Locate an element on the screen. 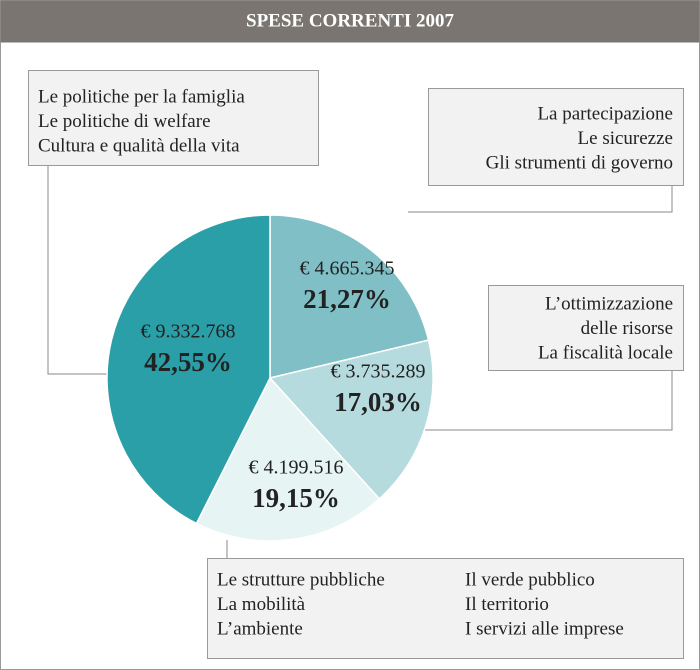 This screenshot has width=700, height=670. group-item: La partecipazione is located at coordinates (605, 113).